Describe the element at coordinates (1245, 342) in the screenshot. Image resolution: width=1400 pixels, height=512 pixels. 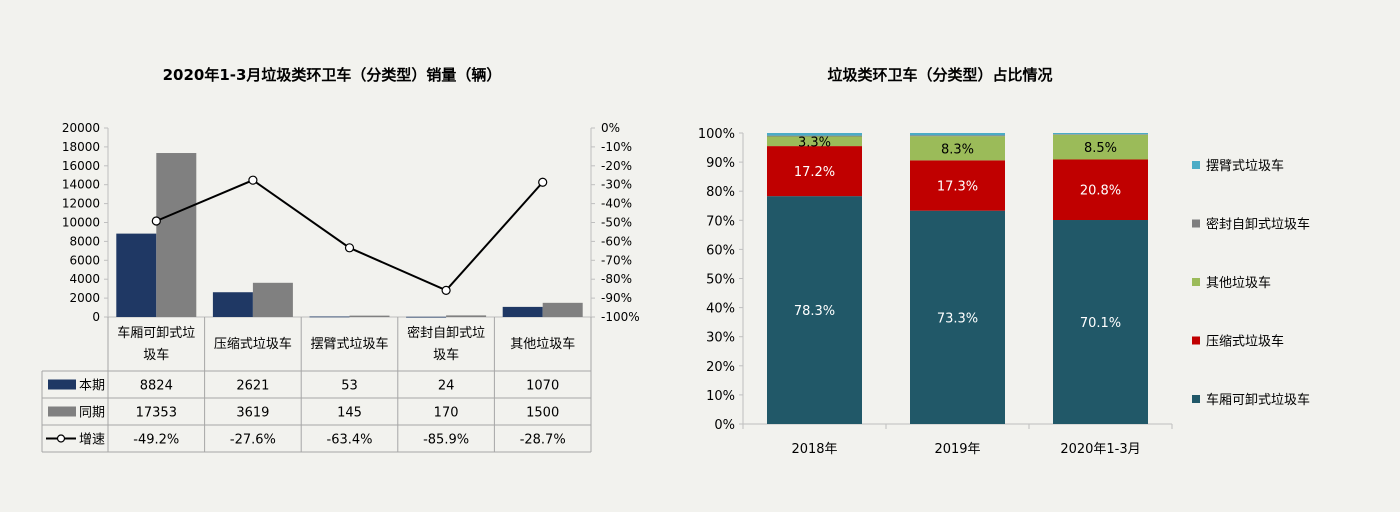
I see `stack-legend-label-4: 压缩式垃圾车` at that location.